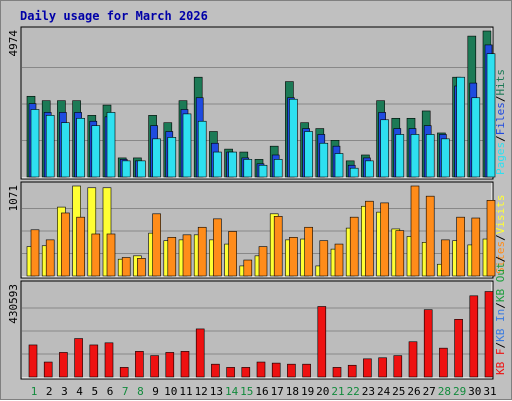 This screenshot has width=512, height=401. What do you see at coordinates (500, 282) in the screenshot?
I see `legend-entry: KB Out` at bounding box center [500, 282].